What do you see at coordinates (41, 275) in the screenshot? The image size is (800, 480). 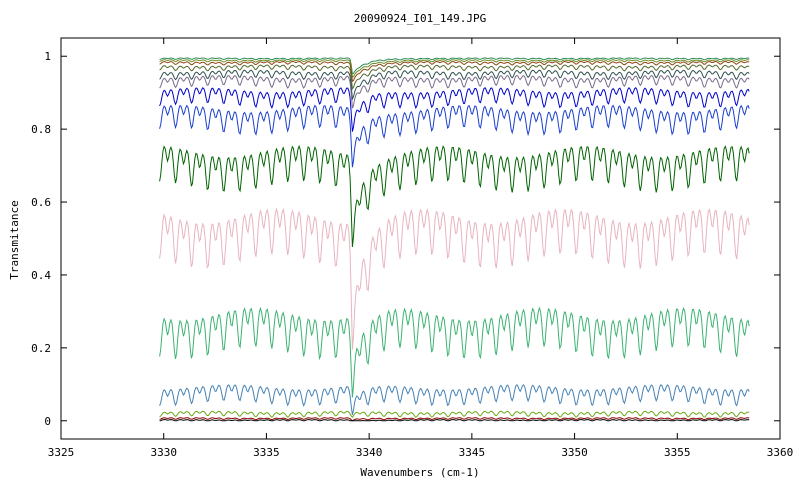 I see `y-tick-label: 0.4` at bounding box center [41, 275].